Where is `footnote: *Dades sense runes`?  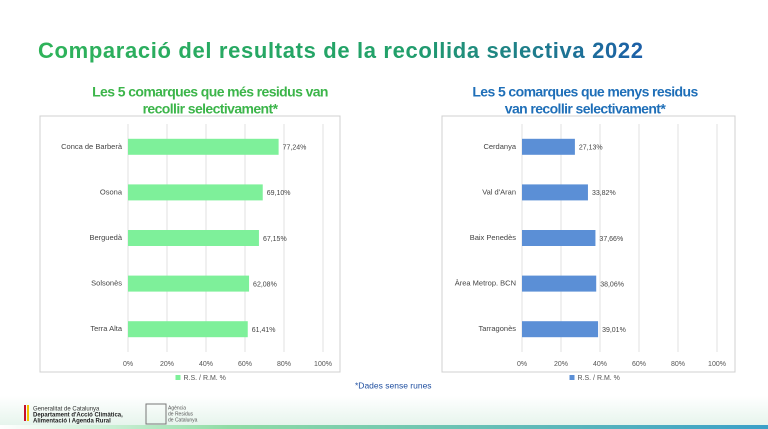
footnote: *Dades sense runes is located at coordinates (393, 385).